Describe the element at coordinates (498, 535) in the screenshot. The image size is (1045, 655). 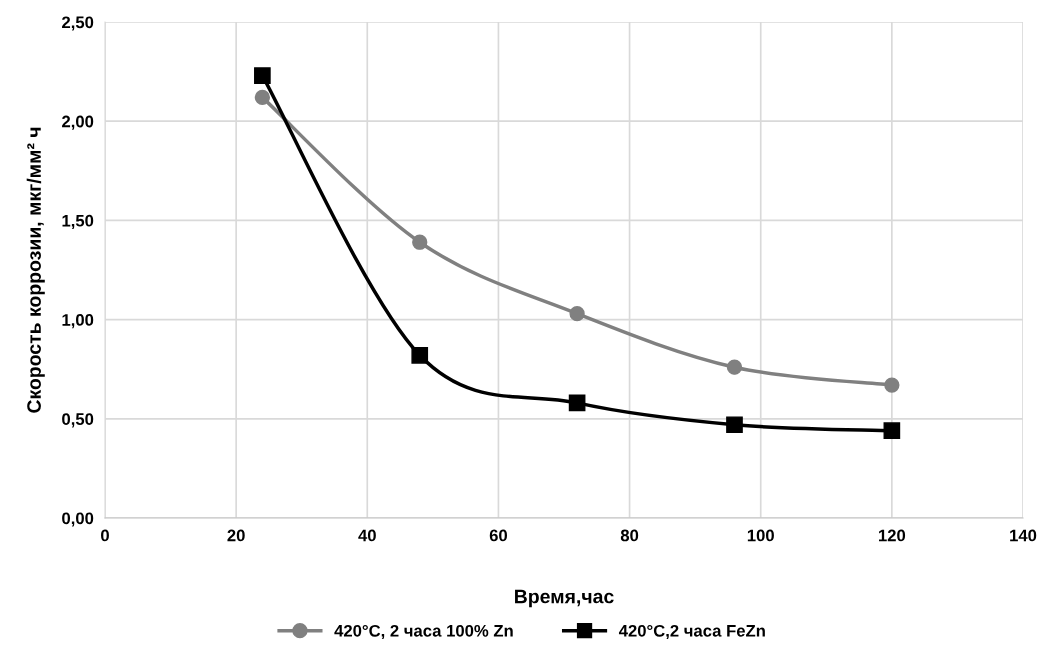
I see `x-tick-label: 60` at that location.